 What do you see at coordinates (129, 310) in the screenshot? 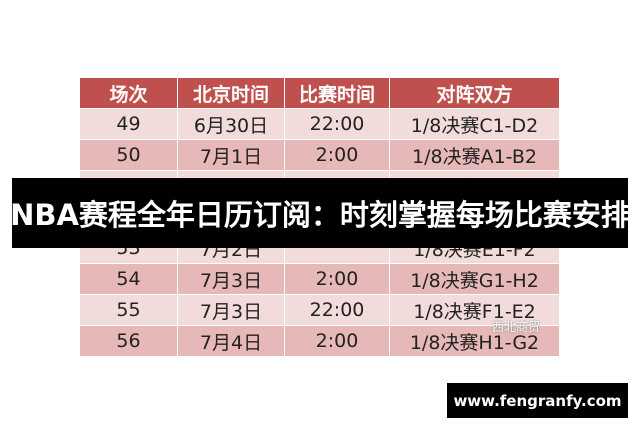
I see `cell: 55` at bounding box center [129, 310].